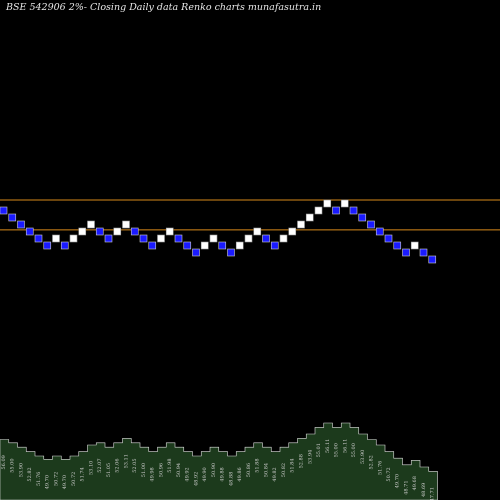  What do you see at coordinates (170, 465) in the screenshot?
I see `price-label: 51.98` at bounding box center [170, 465].